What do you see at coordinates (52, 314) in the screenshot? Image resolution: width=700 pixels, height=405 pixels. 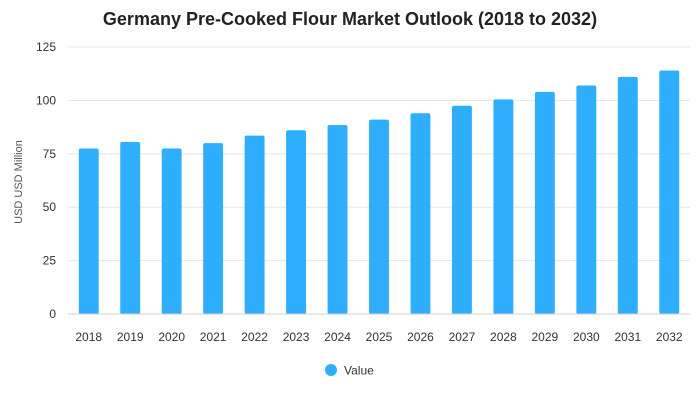 I see `y-tick-label: 0` at bounding box center [52, 314].